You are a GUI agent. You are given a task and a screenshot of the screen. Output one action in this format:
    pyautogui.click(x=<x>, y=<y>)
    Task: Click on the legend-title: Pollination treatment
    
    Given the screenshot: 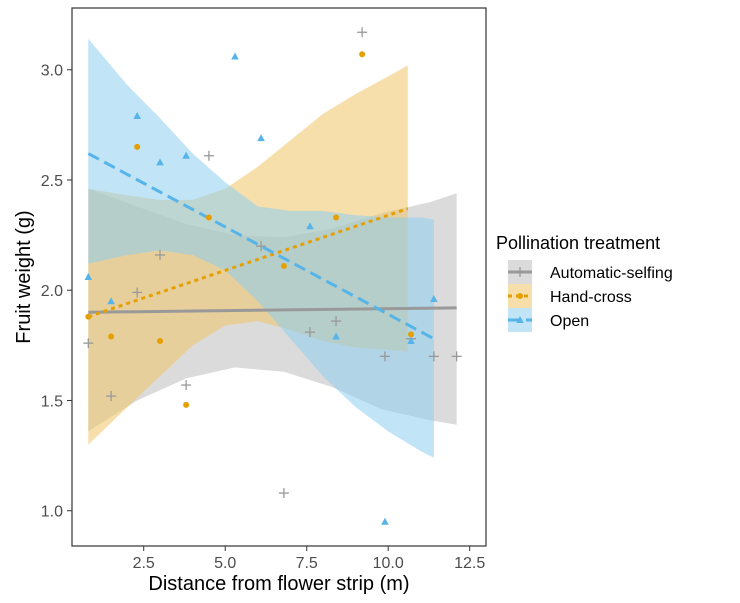 What is the action you would take?
    pyautogui.click(x=578, y=243)
    